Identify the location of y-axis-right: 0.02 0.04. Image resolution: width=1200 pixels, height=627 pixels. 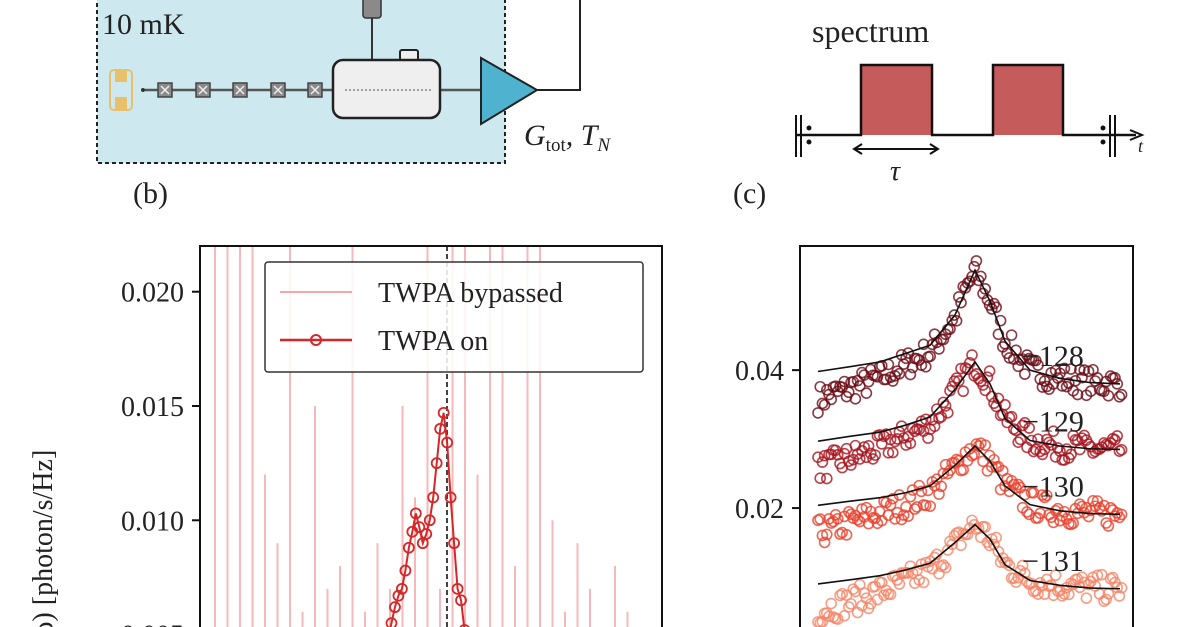
(767, 440).